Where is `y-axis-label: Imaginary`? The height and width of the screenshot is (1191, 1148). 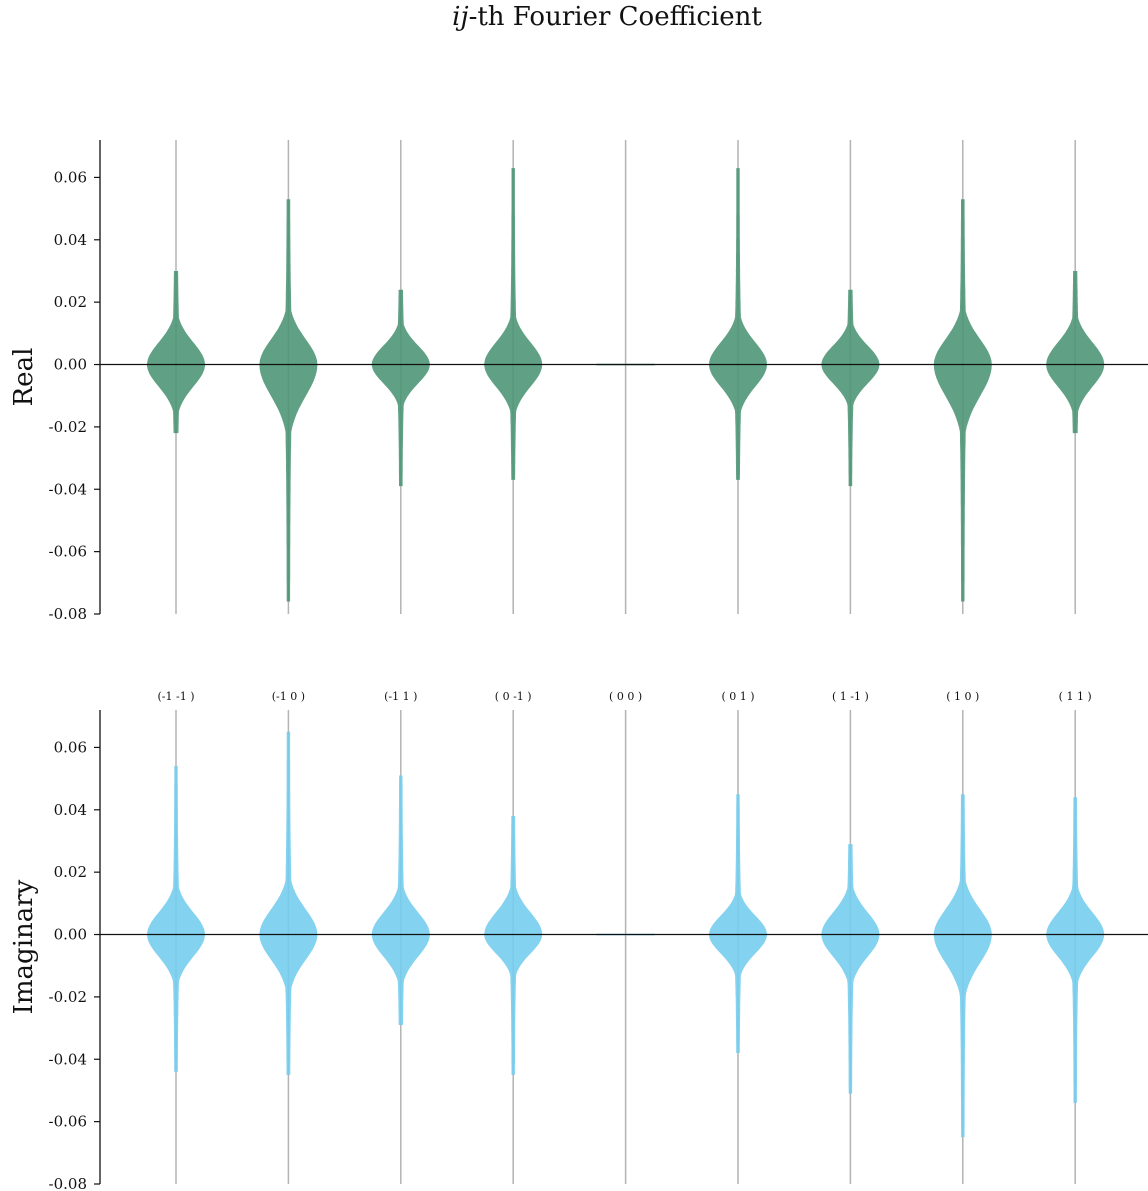
y-axis-label: Imaginary is located at coordinates (24, 946).